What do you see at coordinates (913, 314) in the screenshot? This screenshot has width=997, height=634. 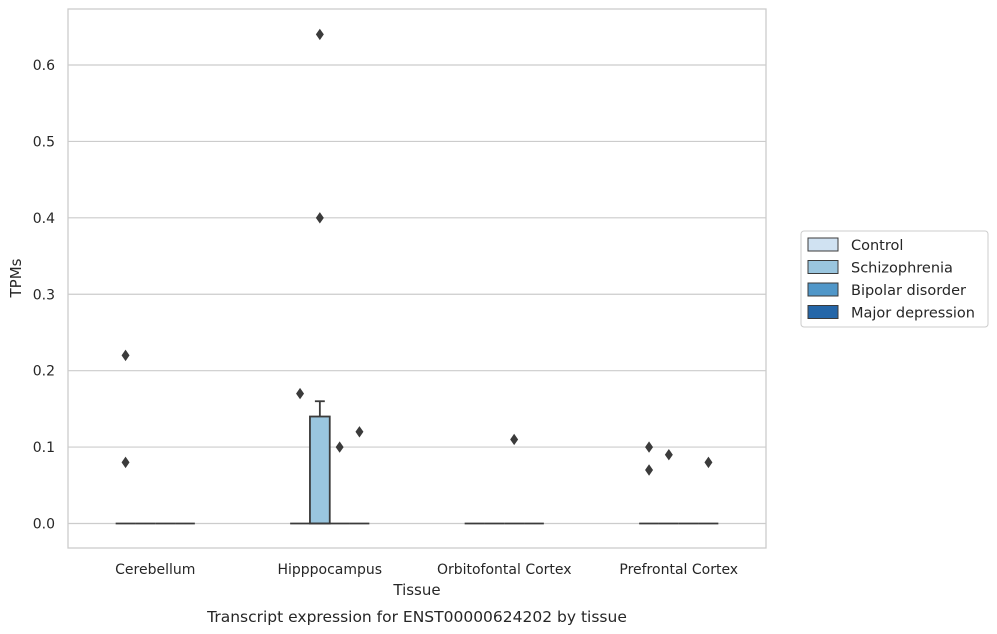 I see `legend-label: Major depression` at bounding box center [913, 314].